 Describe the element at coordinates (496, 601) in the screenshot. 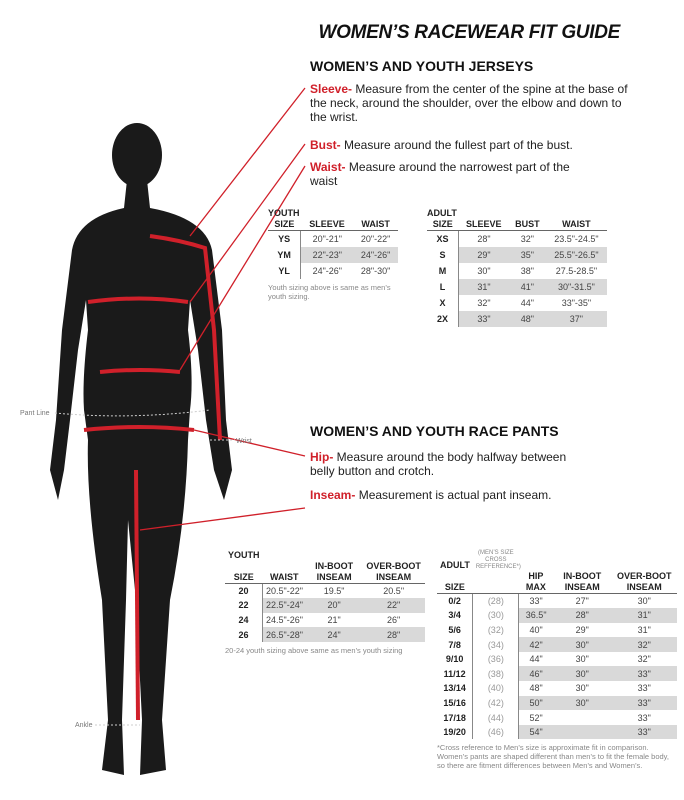

I see `table-cell: (28)` at that location.